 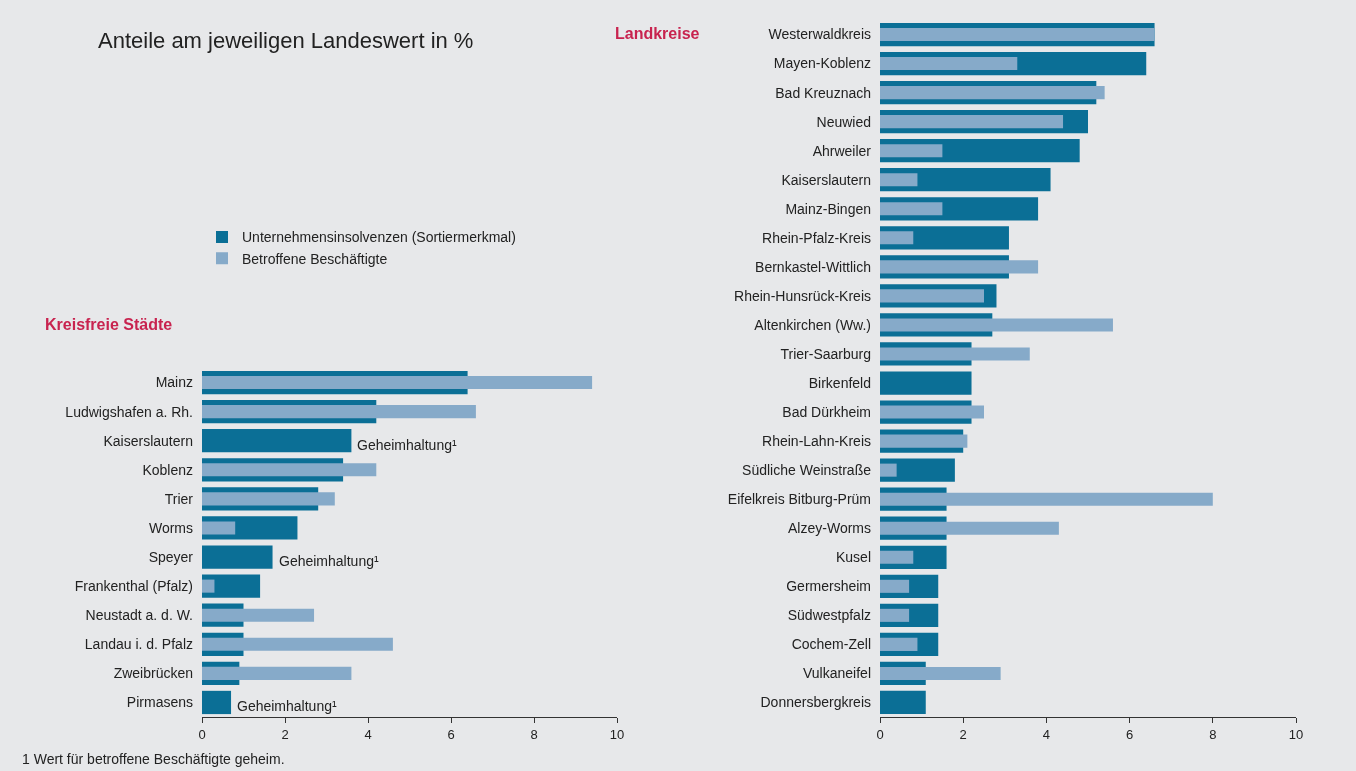 What do you see at coordinates (379, 237) in the screenshot?
I see `legend-label: Unternehmensinsolvenzen (Sortiermerkmal)` at bounding box center [379, 237].